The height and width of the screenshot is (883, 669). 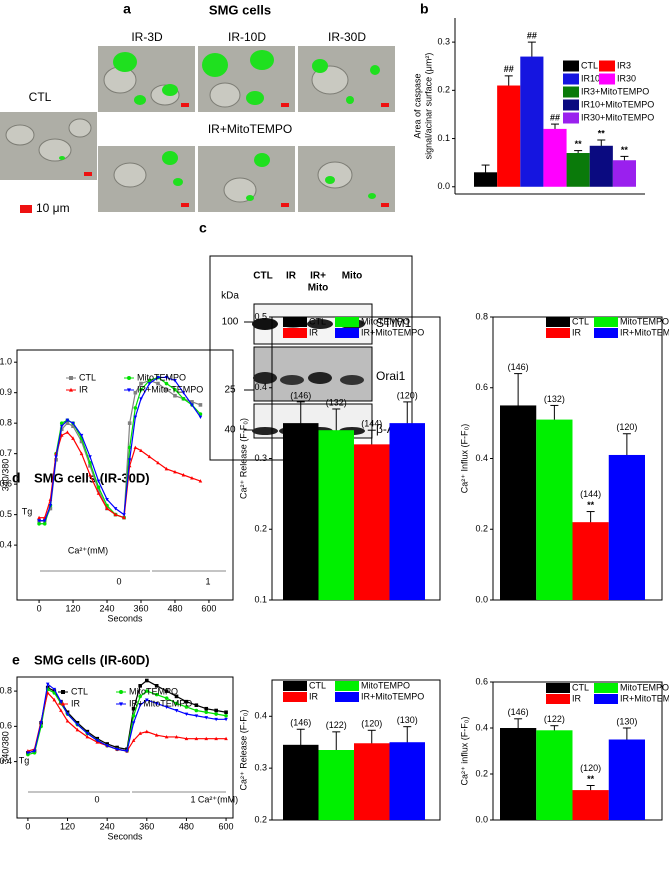 What do you see at coordinates (481, 681) in the screenshot?
I see `y-tick-label: 0.6` at bounding box center [481, 681].